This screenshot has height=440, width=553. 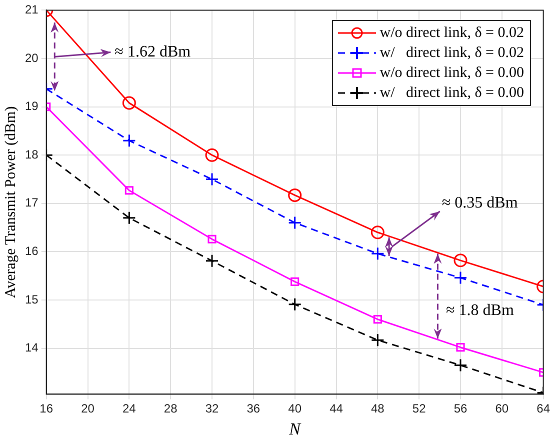 What do you see at coordinates (31, 154) in the screenshot?
I see `y-tick-label: 18` at bounding box center [31, 154].